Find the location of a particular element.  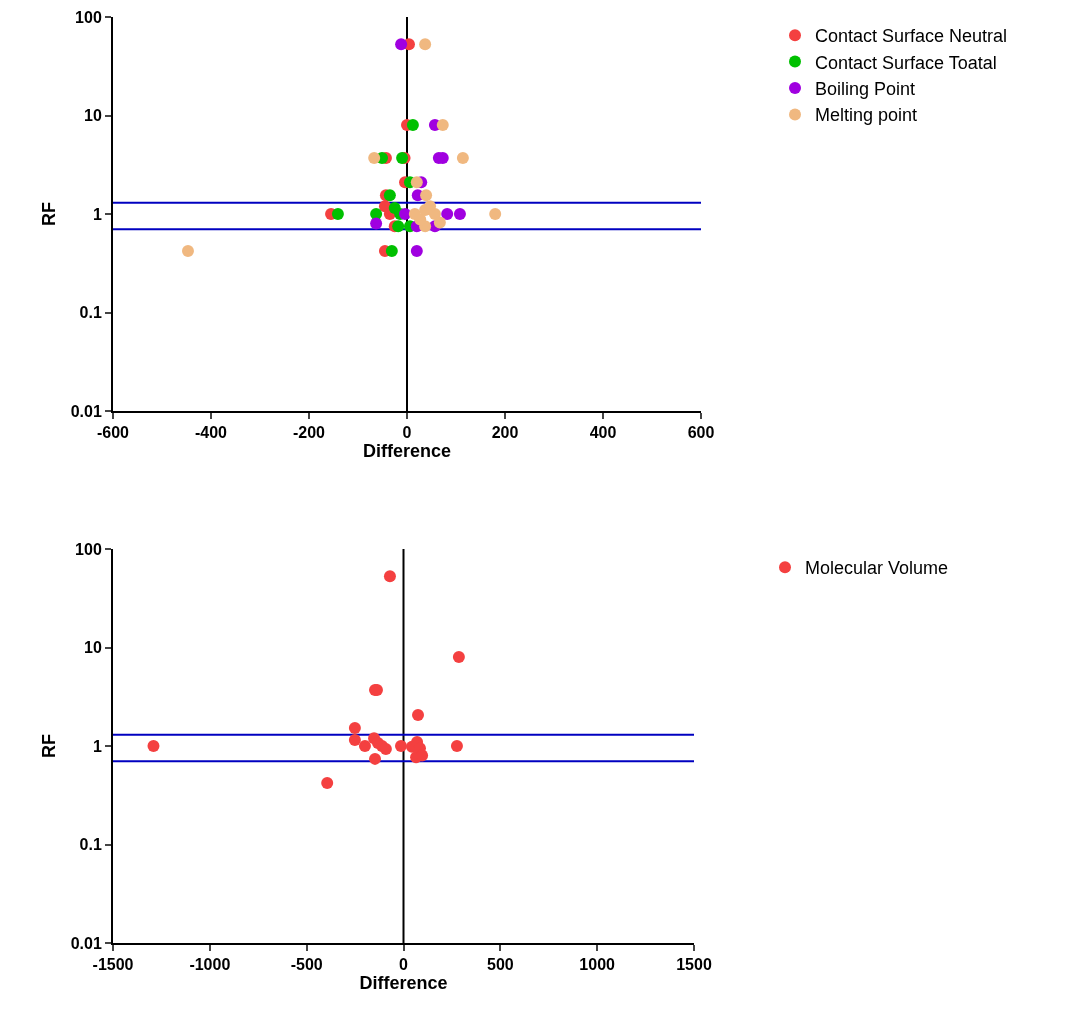

legend-label: Melting point is located at coordinates (866, 115).